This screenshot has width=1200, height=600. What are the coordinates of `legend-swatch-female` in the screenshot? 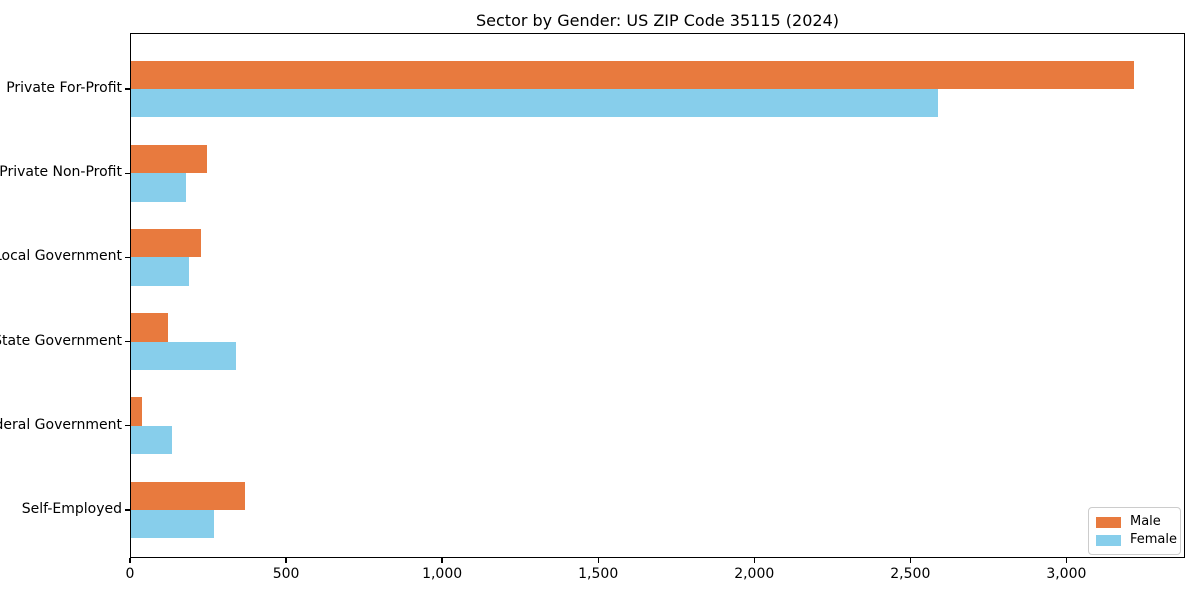 It's located at (1108, 540).